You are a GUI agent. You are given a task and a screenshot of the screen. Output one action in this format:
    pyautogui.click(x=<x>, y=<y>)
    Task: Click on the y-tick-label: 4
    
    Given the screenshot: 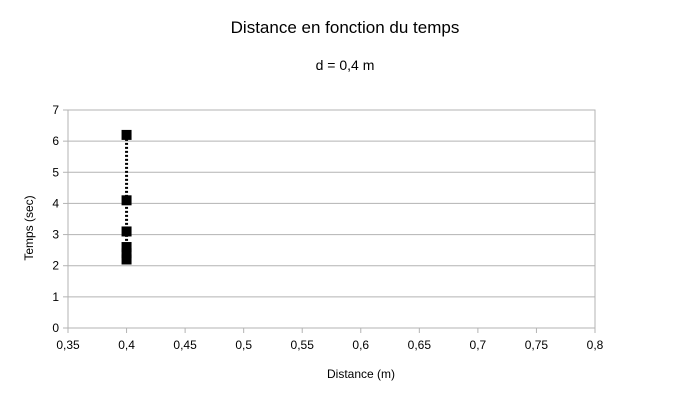 What is the action you would take?
    pyautogui.click(x=55, y=203)
    